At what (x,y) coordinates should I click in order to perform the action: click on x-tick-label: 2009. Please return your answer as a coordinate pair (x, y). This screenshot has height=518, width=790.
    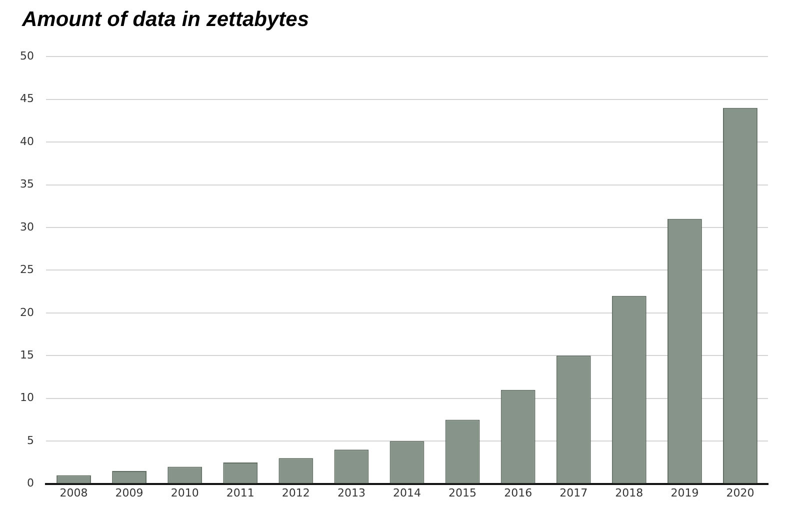
    Looking at the image, I should click on (129, 493).